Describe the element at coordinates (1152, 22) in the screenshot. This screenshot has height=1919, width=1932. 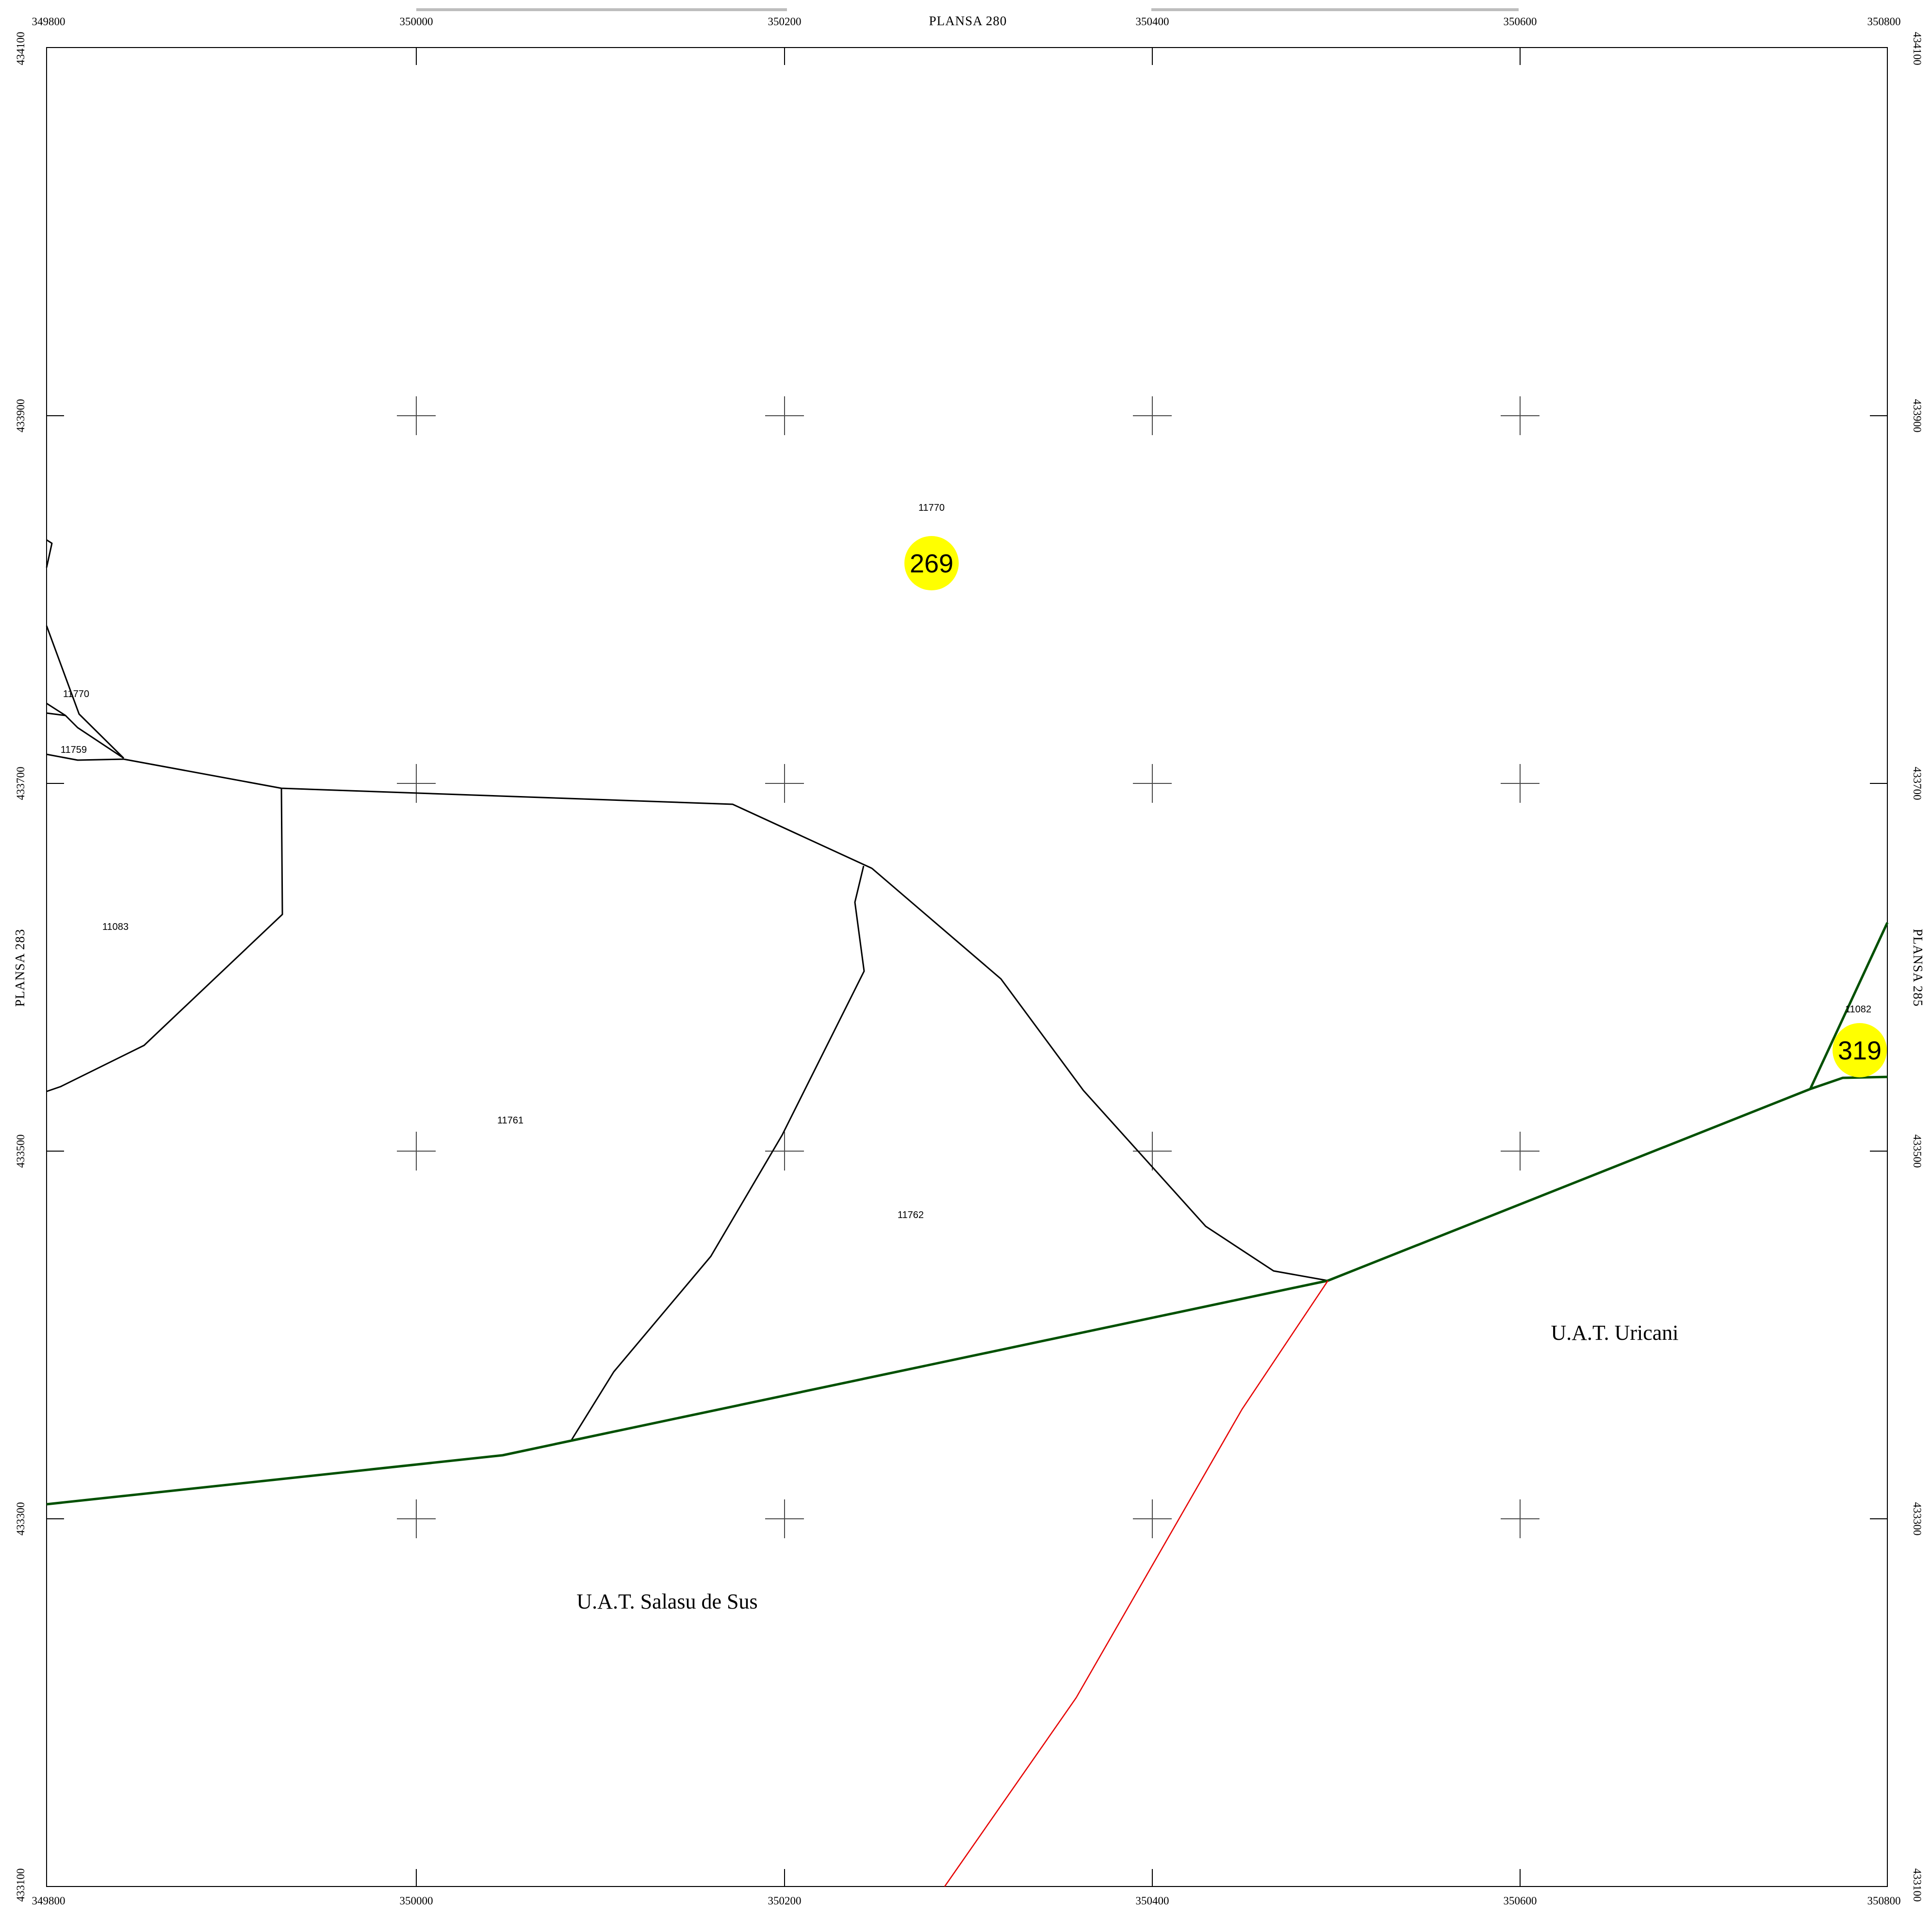
I see `x-coord-top: 350400` at that location.